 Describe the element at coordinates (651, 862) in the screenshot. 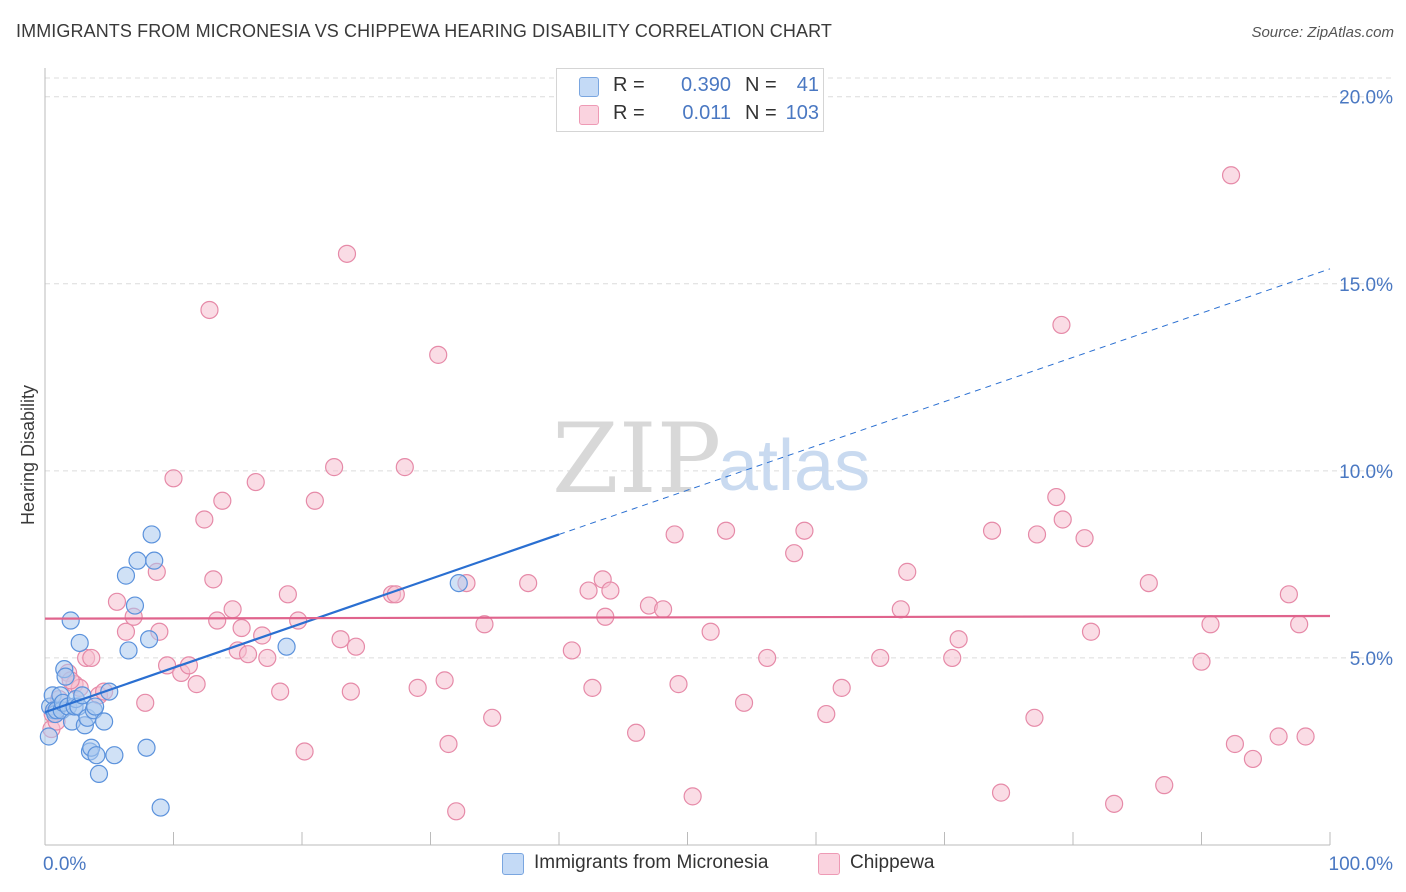

I see `micronesia-legend-label: Immigrants from Micronesia` at that location.